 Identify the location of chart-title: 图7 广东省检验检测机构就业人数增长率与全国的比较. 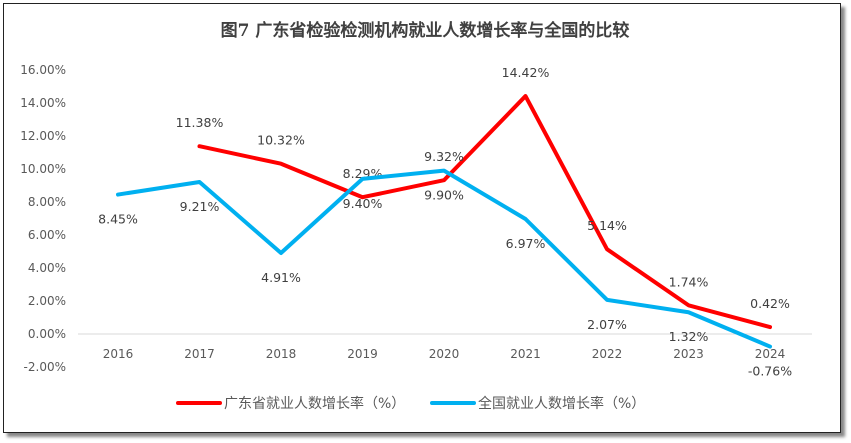
(425, 30).